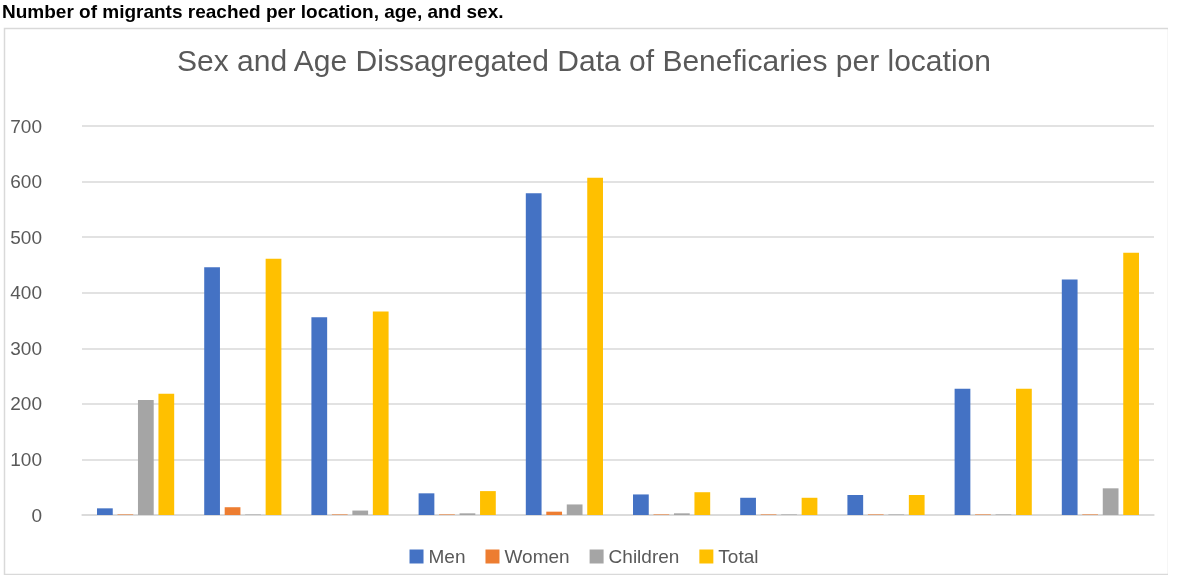 This screenshot has width=1184, height=575. I want to click on y-tick-label: 600, so click(26, 182).